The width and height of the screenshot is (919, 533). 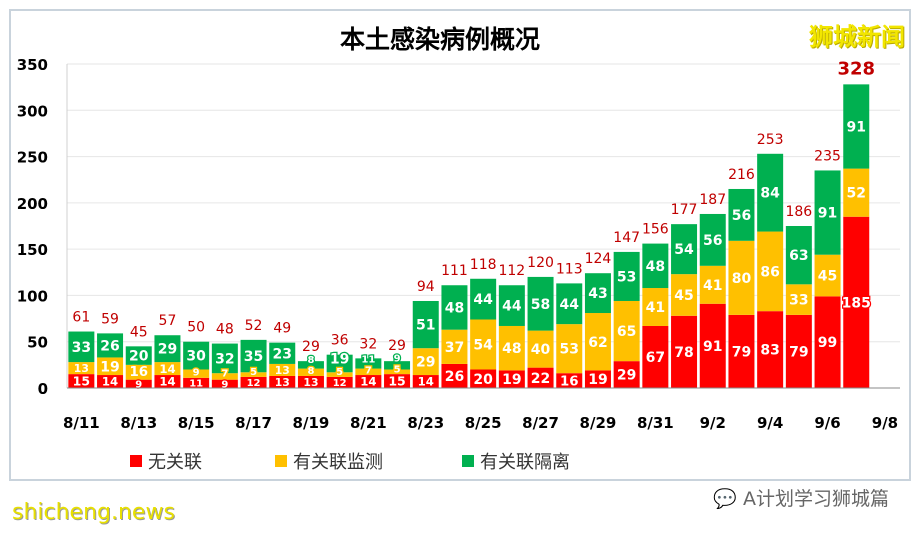 I want to click on total-label: 120, so click(x=540, y=263).